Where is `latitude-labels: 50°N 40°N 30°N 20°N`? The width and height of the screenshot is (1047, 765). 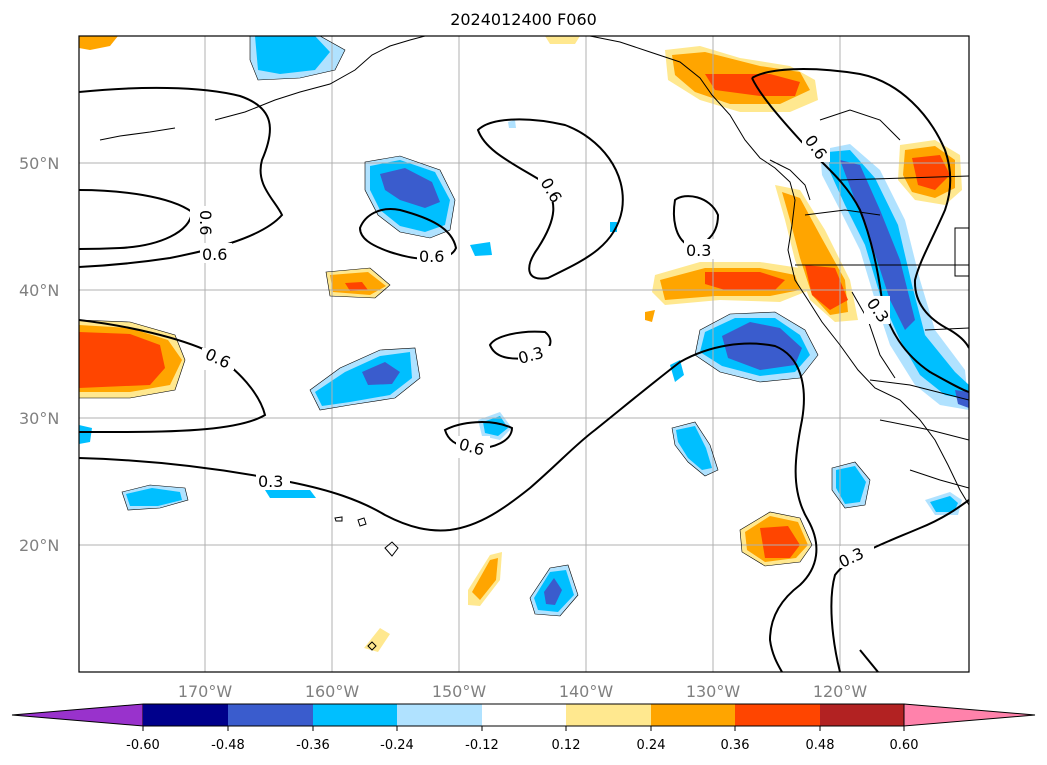 latitude-labels: 50°N 40°N 30°N 20°N is located at coordinates (39, 354).